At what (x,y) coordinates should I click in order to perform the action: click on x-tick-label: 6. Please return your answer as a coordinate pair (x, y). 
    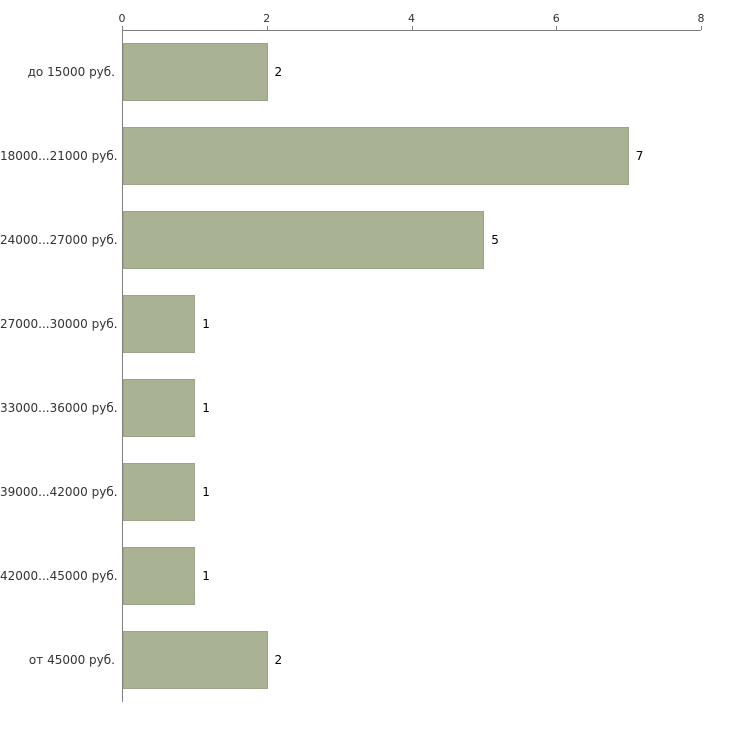
    Looking at the image, I should click on (556, 18).